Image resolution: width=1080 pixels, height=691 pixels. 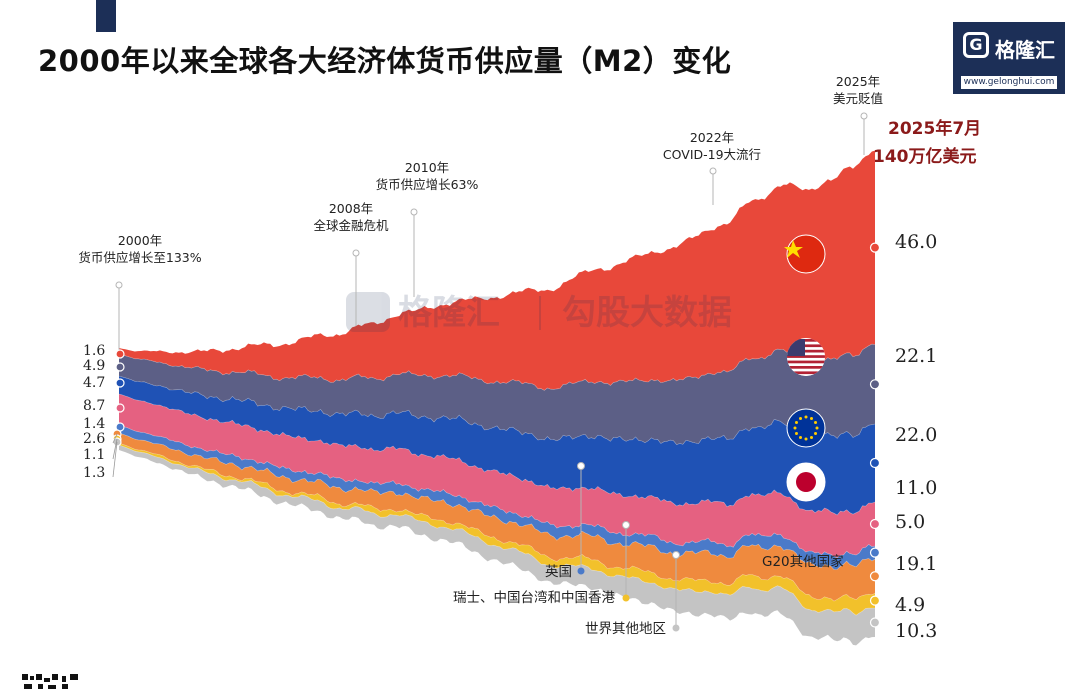 What do you see at coordinates (712, 137) in the screenshot?
I see `annotation-text-2022: 2022年` at bounding box center [712, 137].